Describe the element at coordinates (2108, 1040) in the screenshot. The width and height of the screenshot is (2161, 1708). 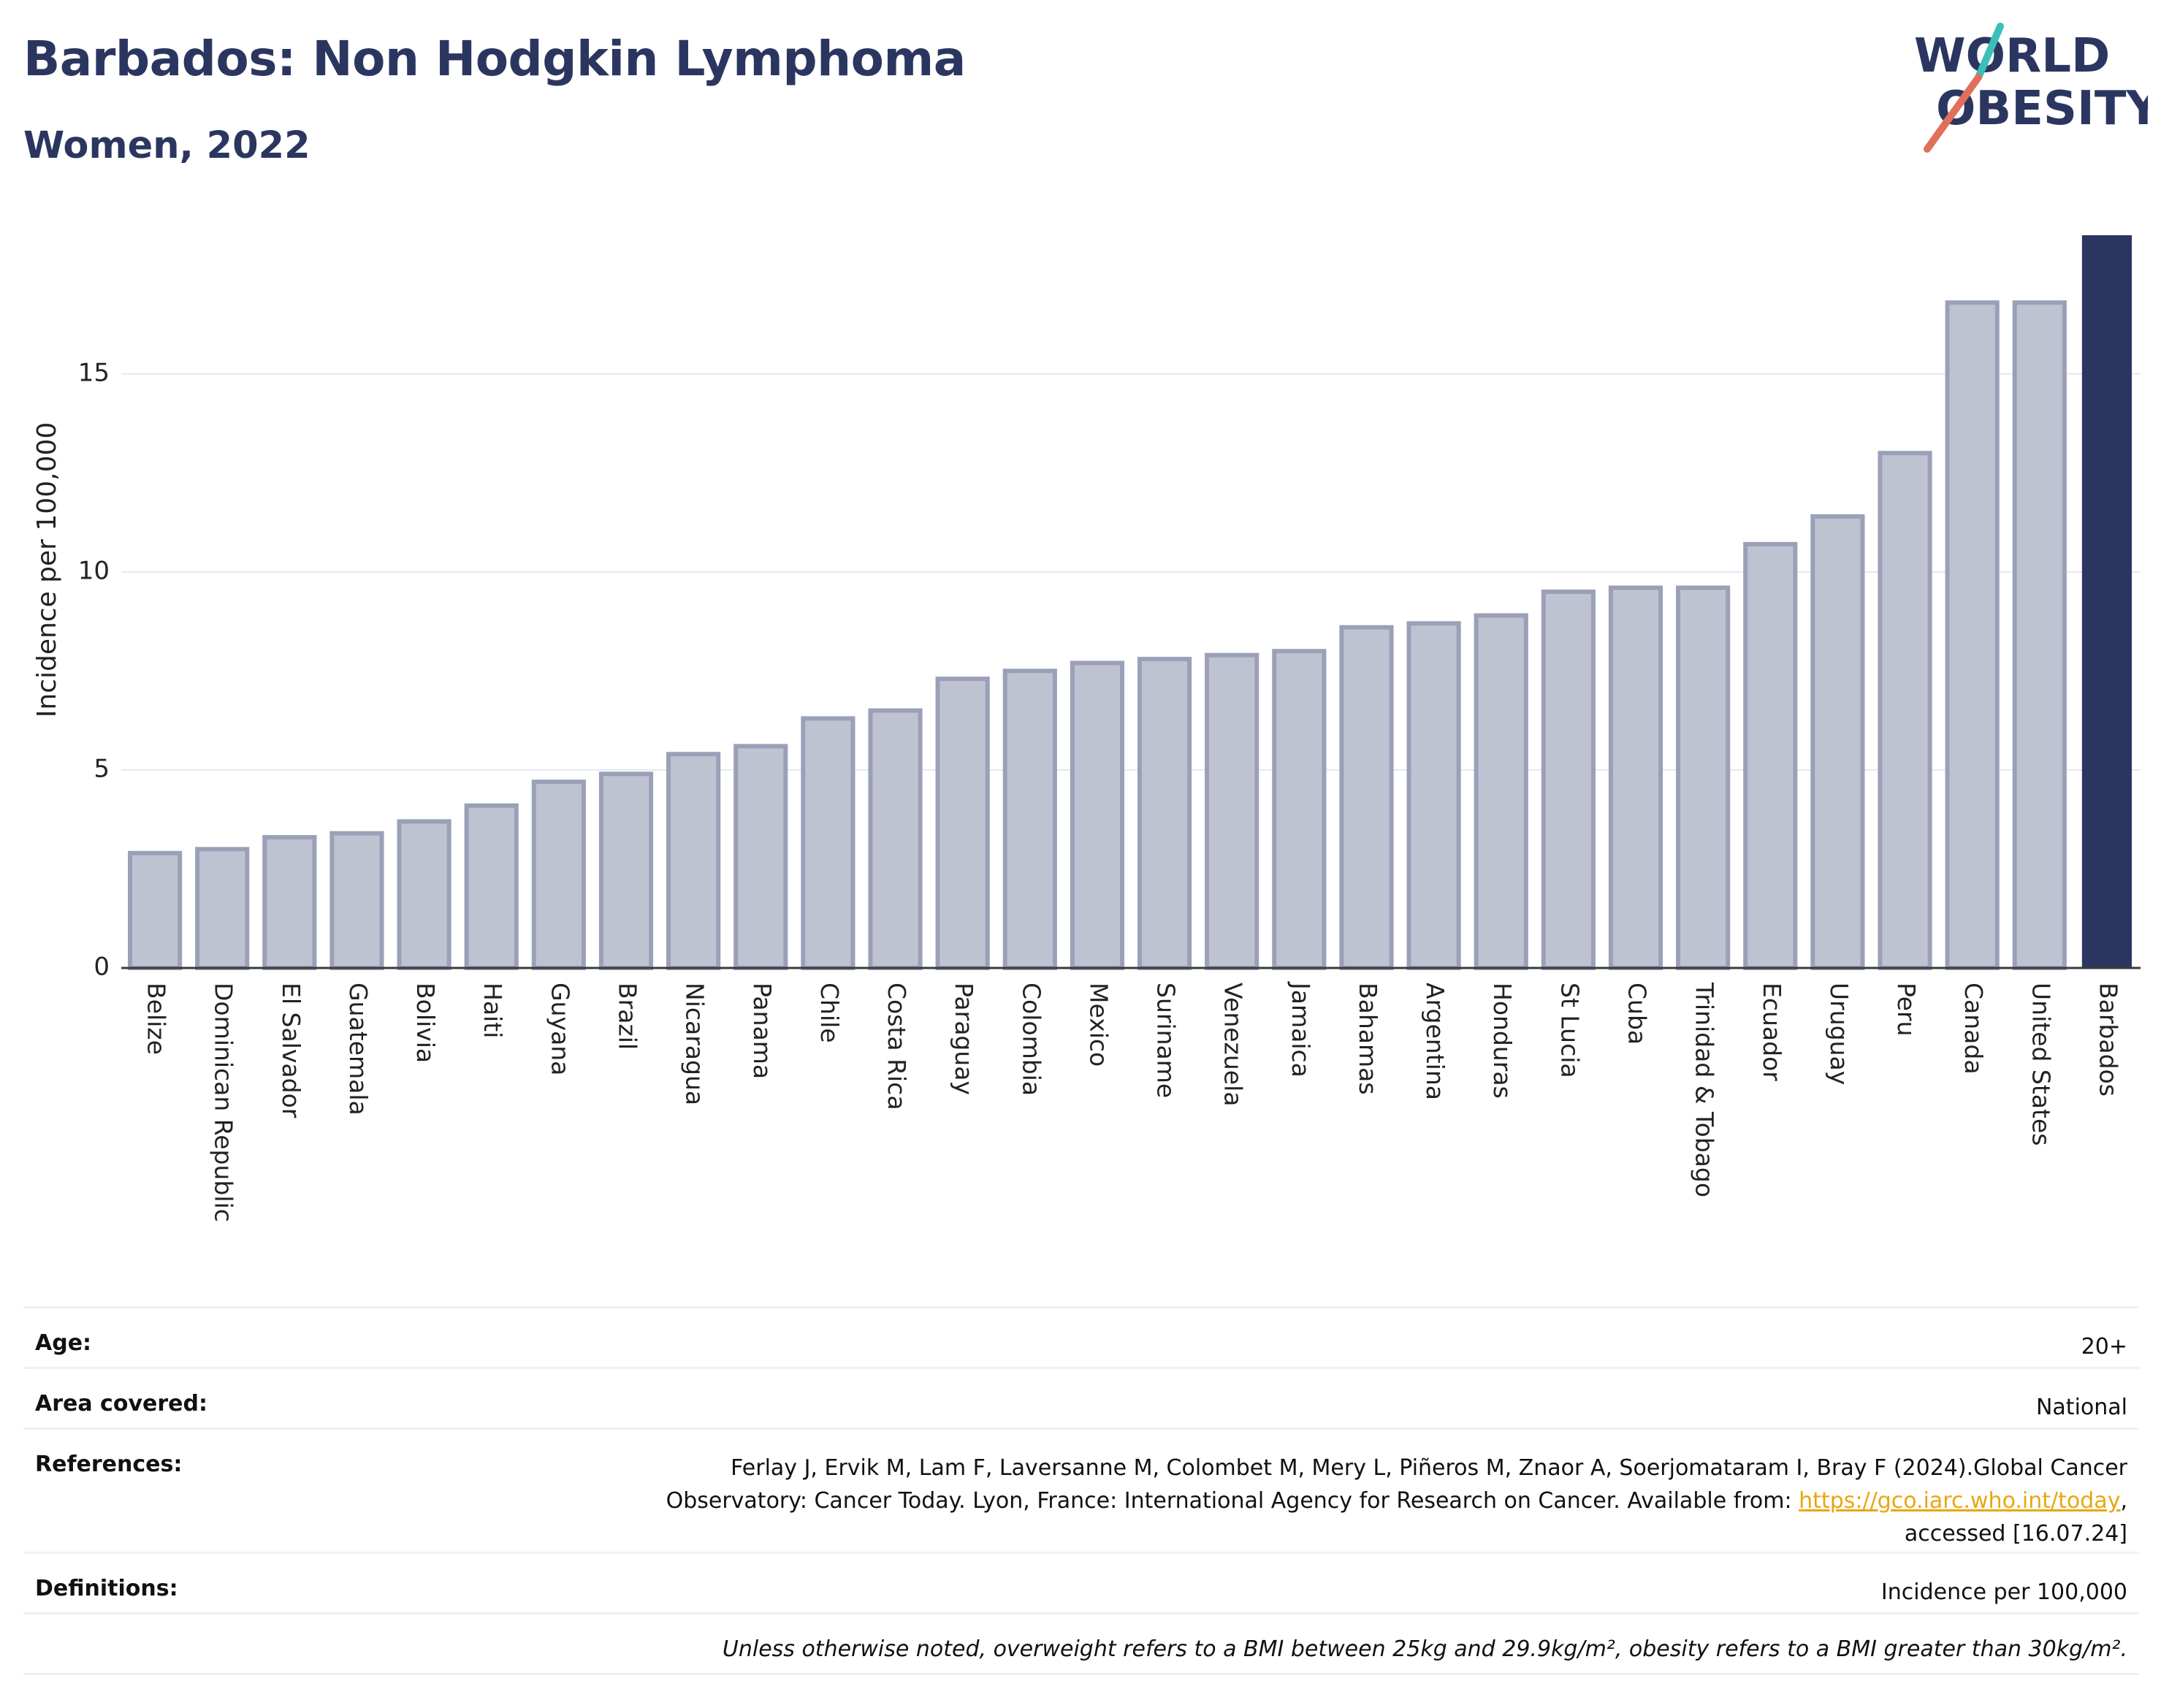
I see `x-tick-label: Barbados` at that location.